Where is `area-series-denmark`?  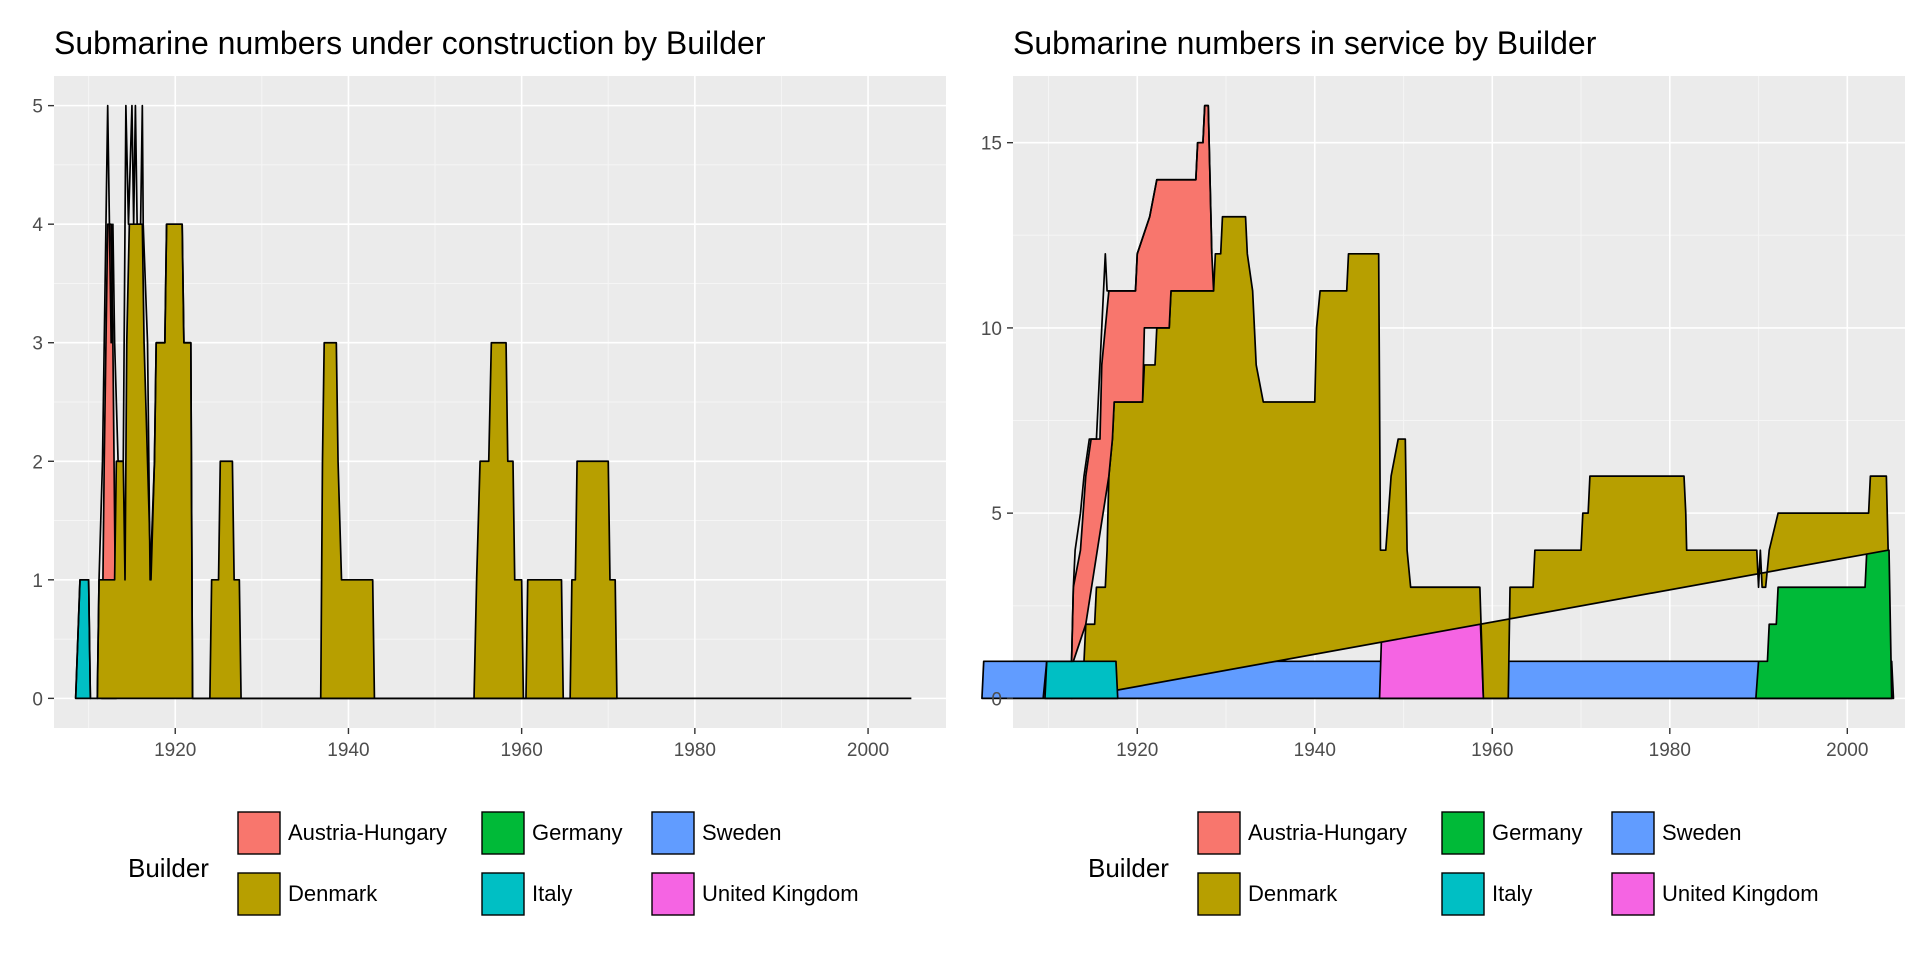 area-series-denmark is located at coordinates (357, 461).